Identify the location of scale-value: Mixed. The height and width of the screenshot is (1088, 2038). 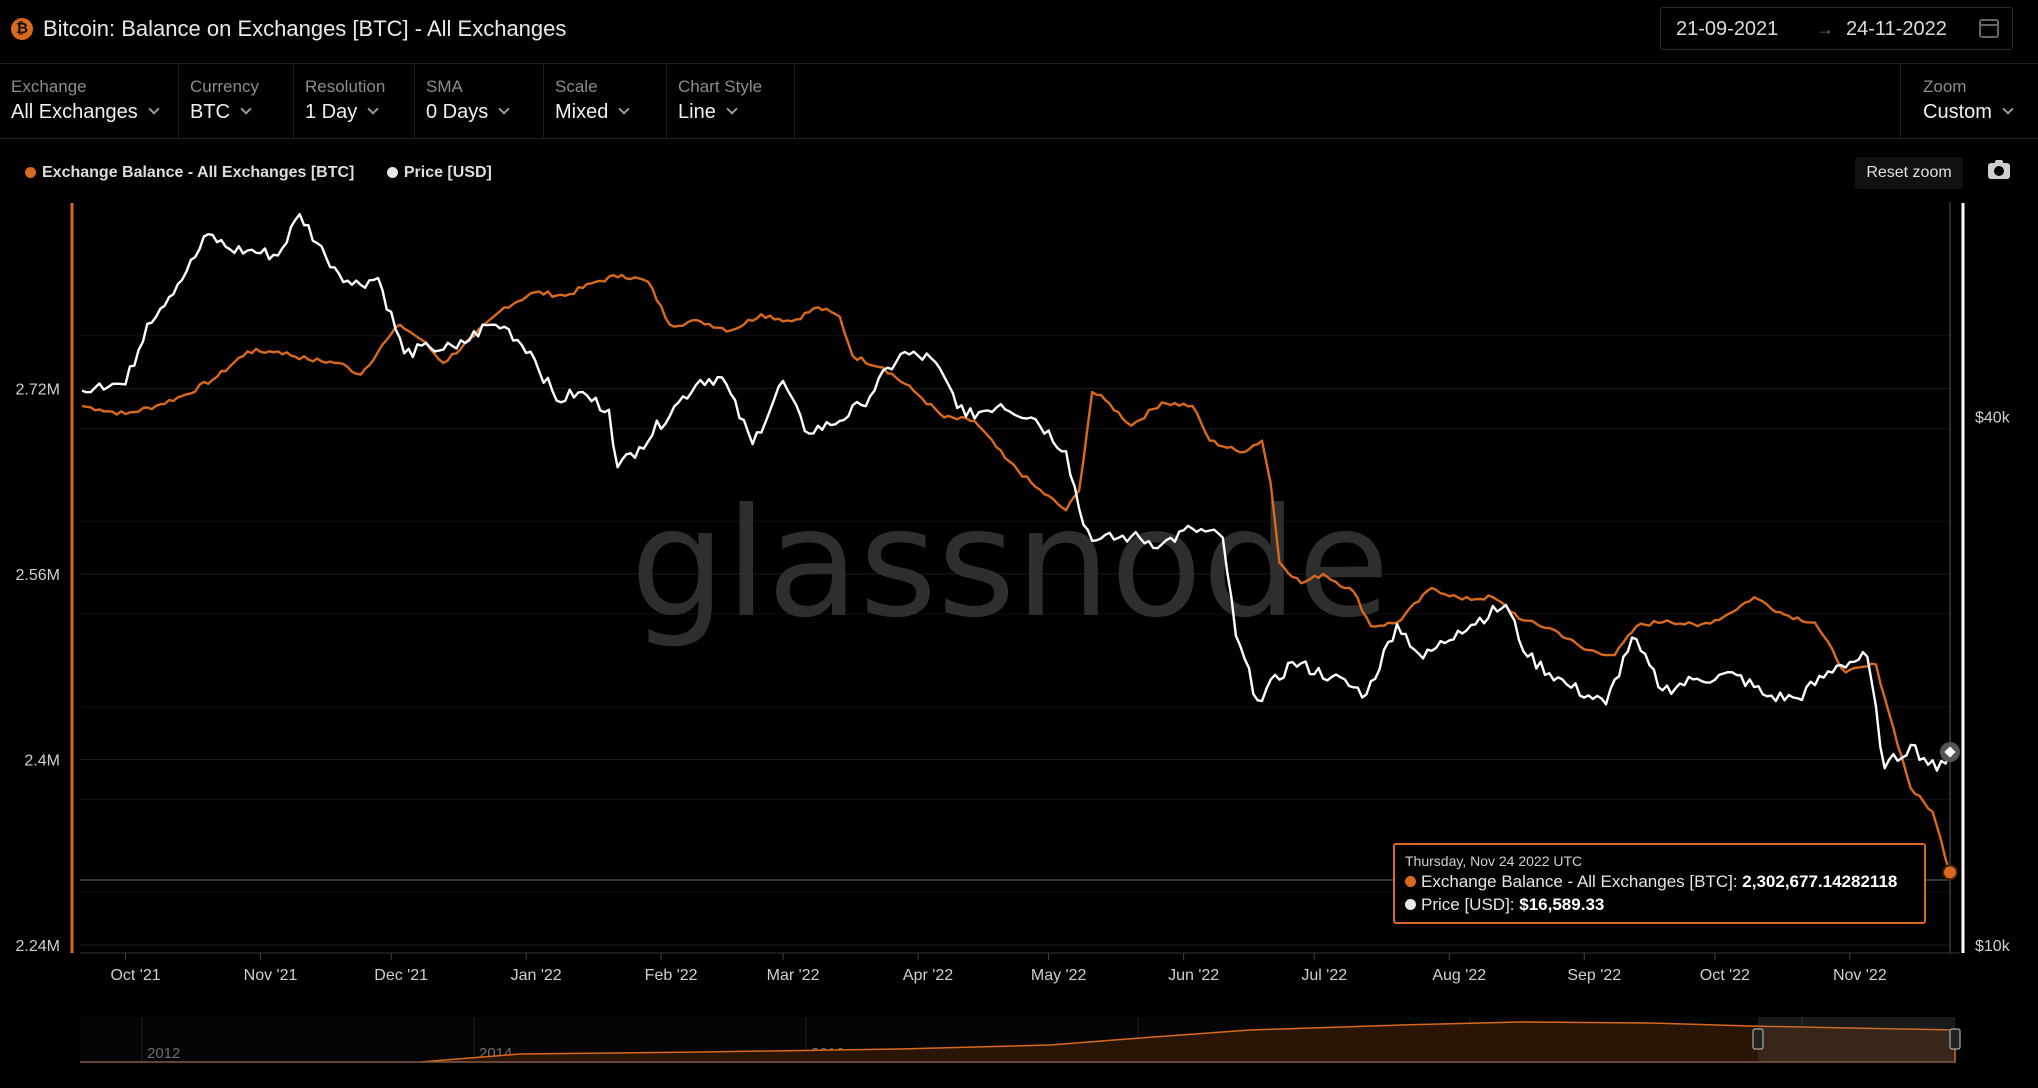
(582, 112).